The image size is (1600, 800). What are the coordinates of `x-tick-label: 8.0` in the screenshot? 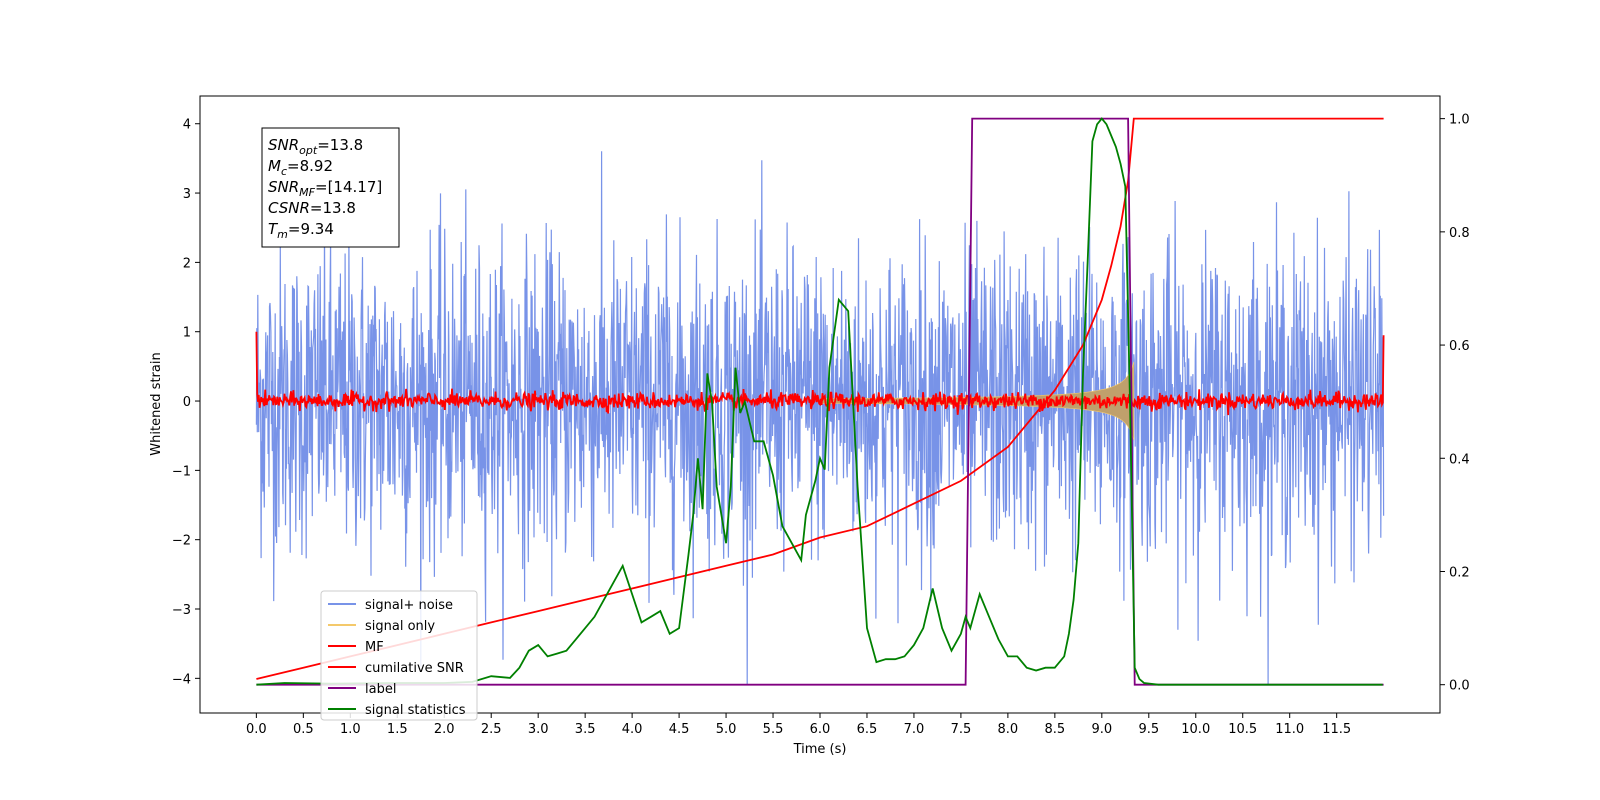 It's located at (1008, 729).